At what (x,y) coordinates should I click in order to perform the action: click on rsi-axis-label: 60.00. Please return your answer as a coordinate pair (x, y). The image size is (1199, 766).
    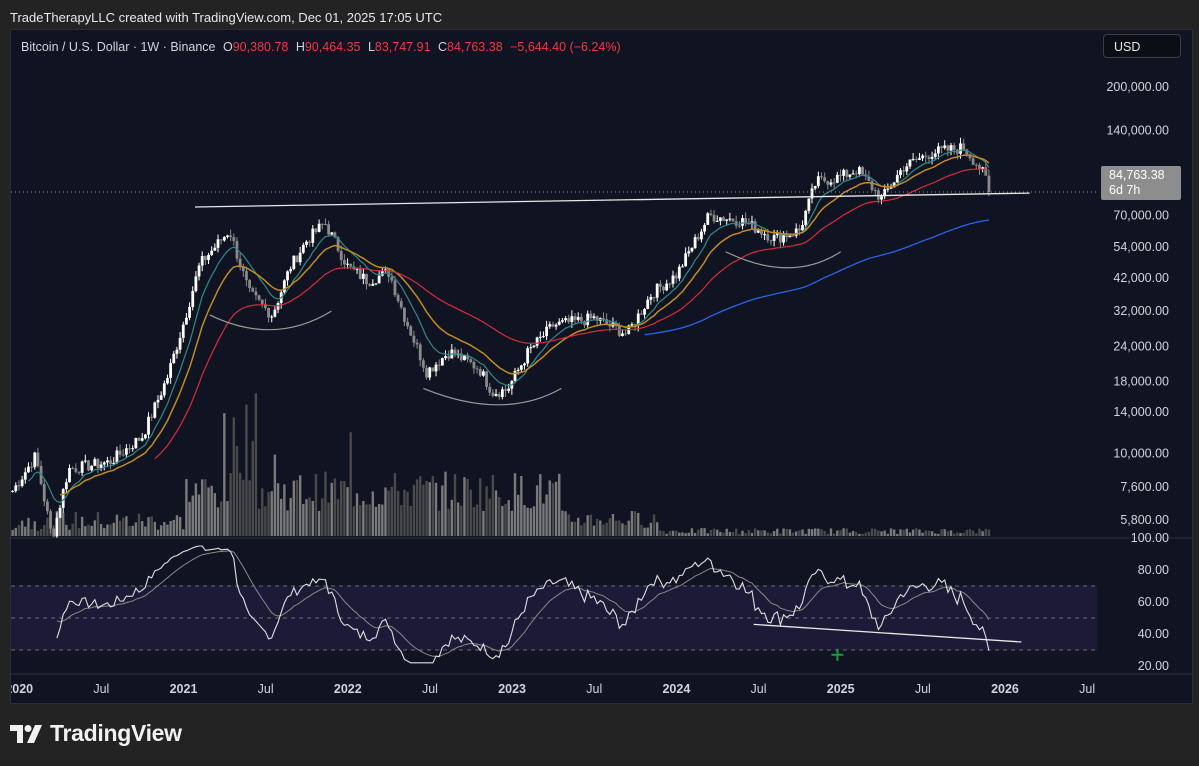
    Looking at the image, I should click on (1153, 602).